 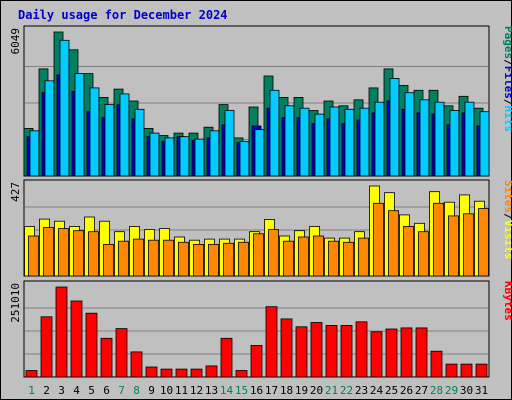 What do you see at coordinates (451, 390) in the screenshot?
I see `x-tick-label: 29` at bounding box center [451, 390].